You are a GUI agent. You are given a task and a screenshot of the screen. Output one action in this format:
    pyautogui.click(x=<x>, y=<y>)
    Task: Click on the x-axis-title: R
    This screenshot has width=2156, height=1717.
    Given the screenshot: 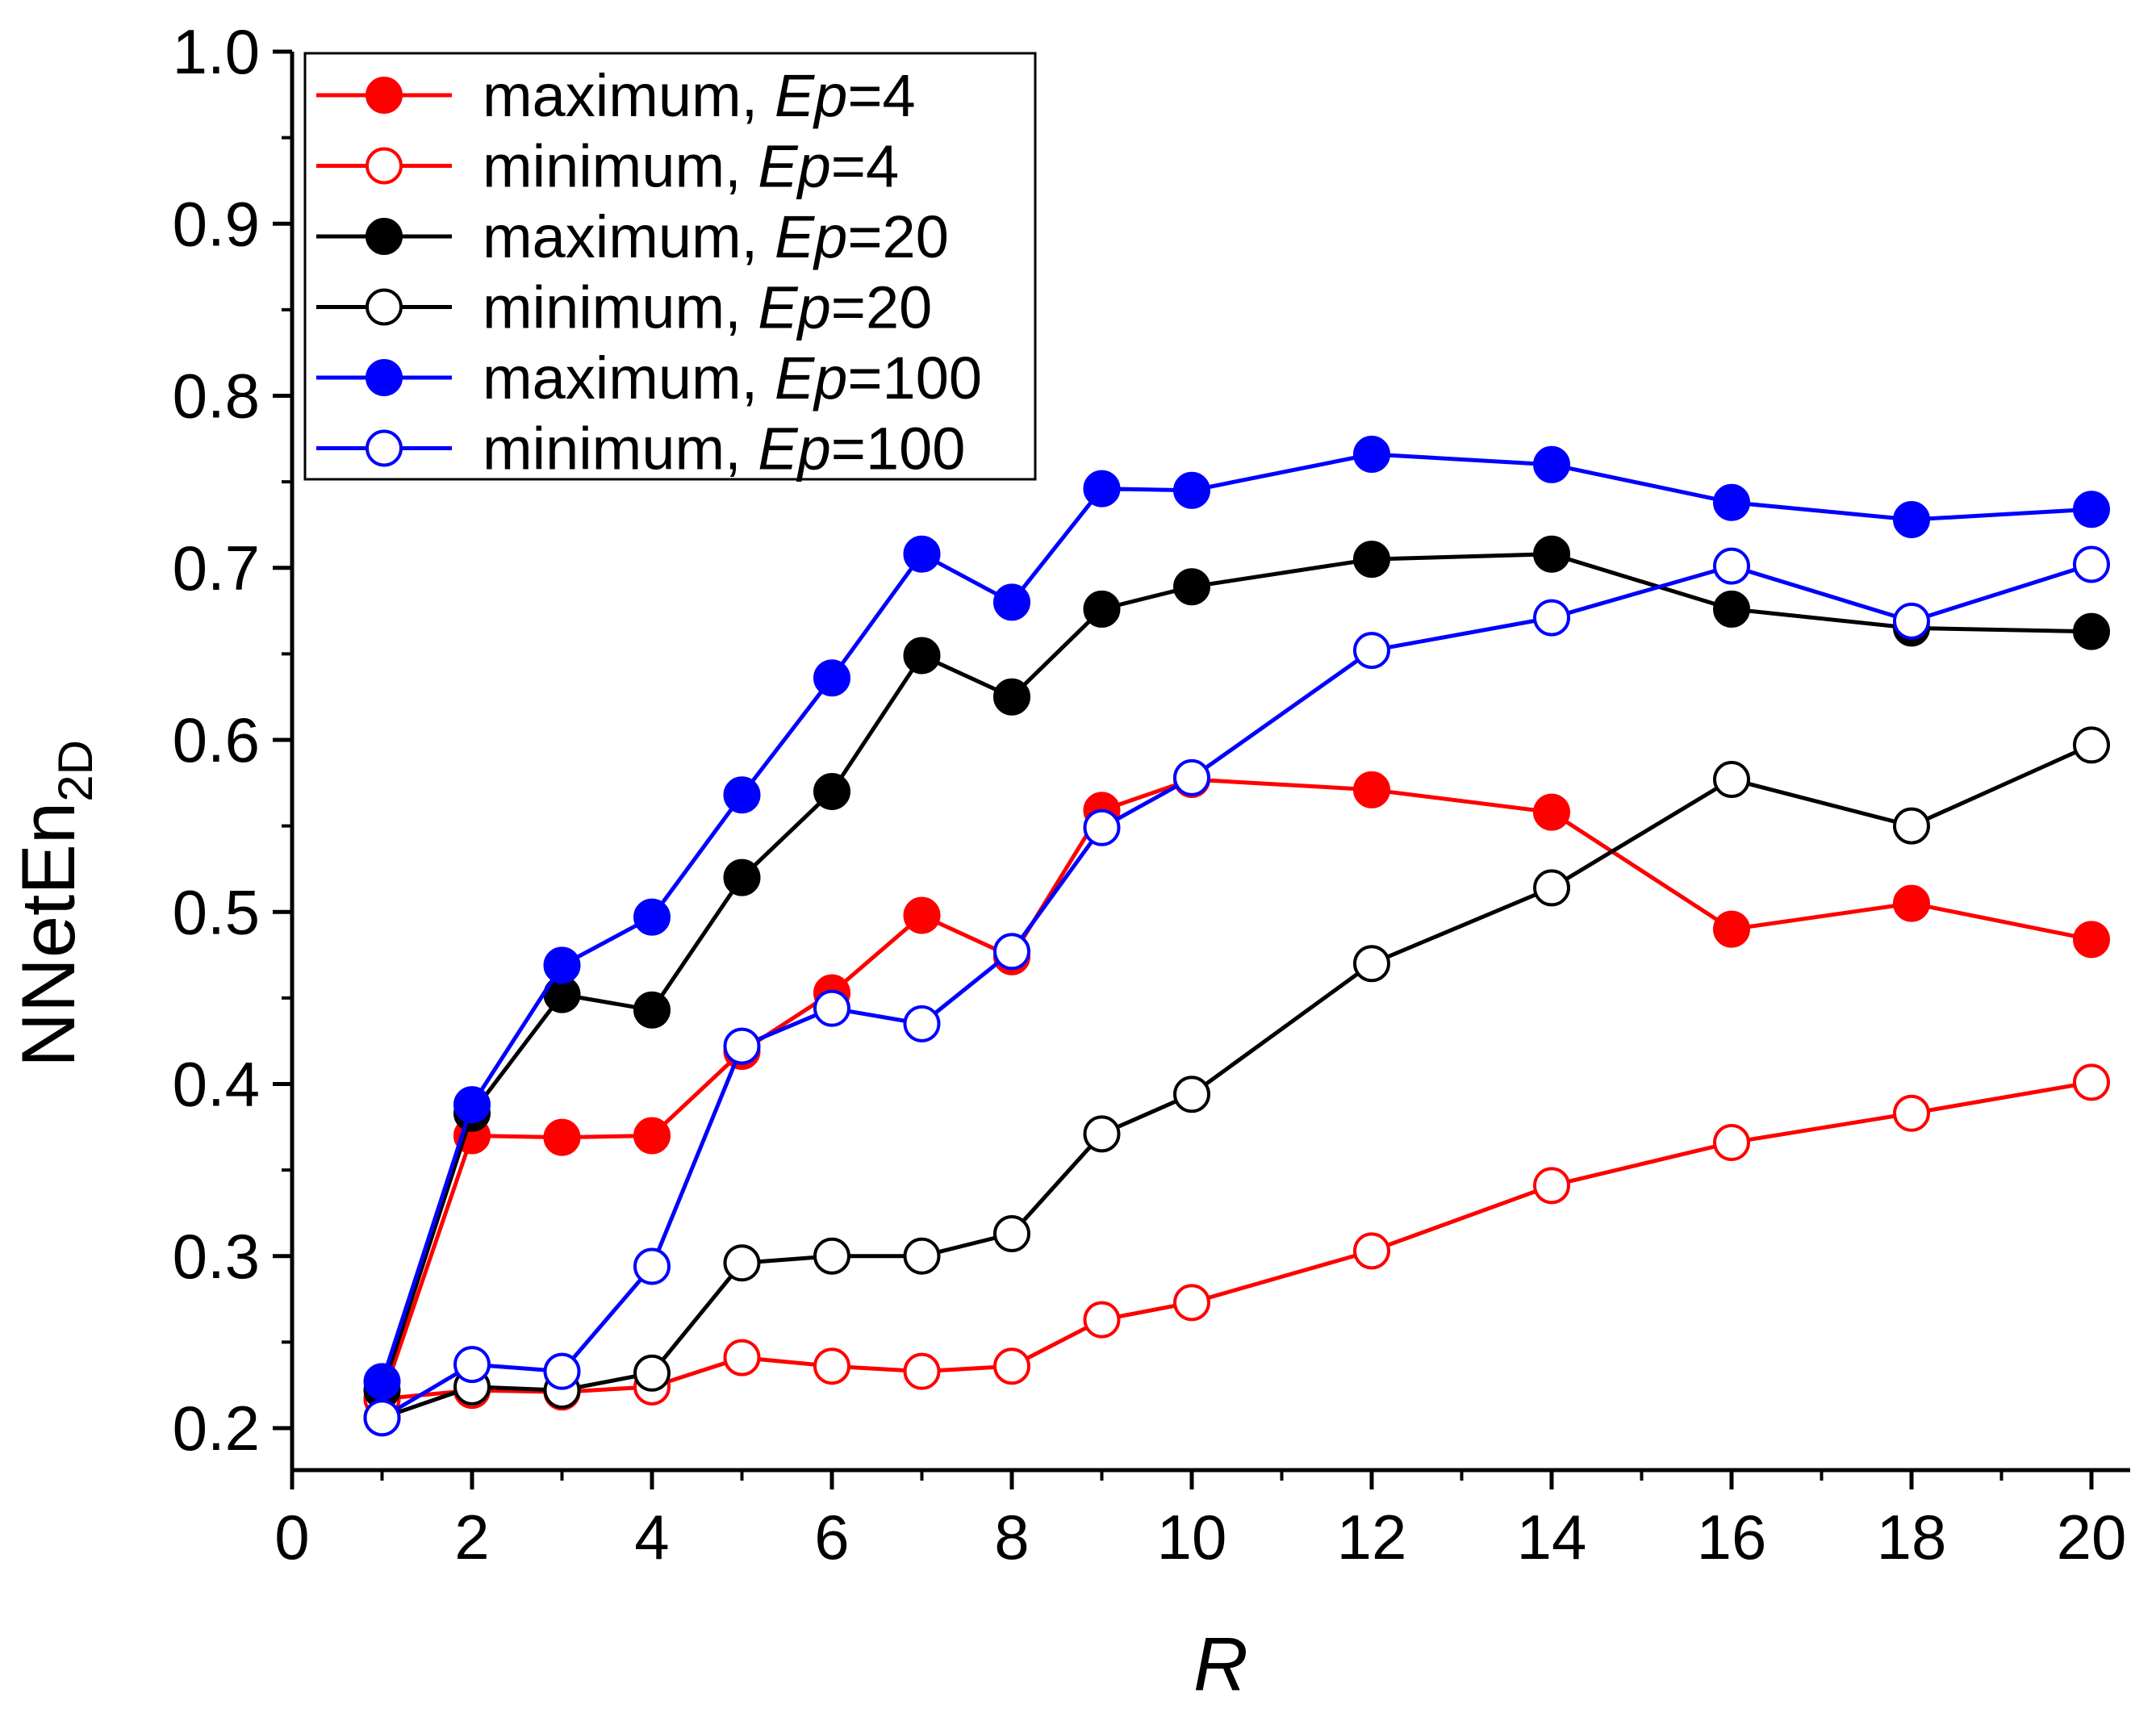 What is the action you would take?
    pyautogui.click(x=1220, y=1665)
    